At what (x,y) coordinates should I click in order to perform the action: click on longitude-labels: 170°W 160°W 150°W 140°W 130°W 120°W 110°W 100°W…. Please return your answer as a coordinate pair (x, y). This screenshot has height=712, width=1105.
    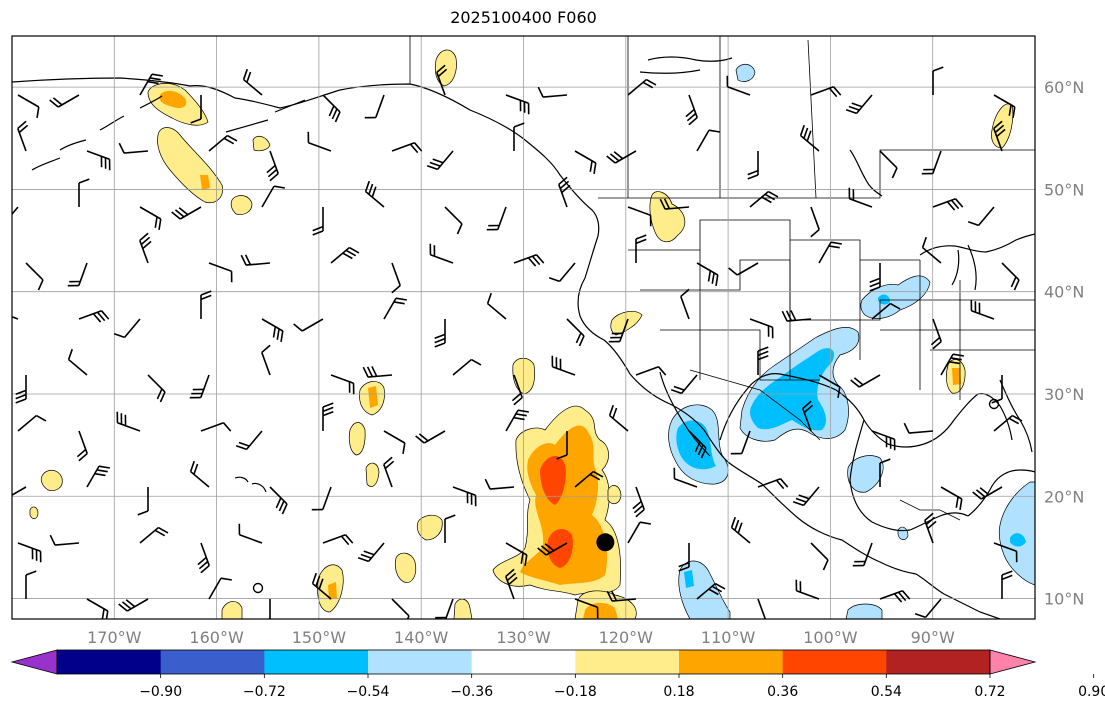
    Looking at the image, I should click on (521, 637).